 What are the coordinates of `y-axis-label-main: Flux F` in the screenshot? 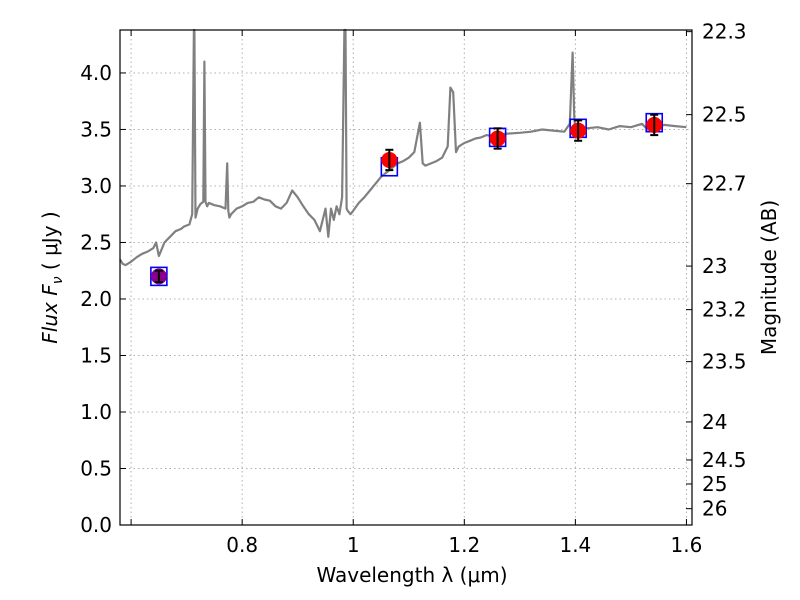 It's located at (50, 314).